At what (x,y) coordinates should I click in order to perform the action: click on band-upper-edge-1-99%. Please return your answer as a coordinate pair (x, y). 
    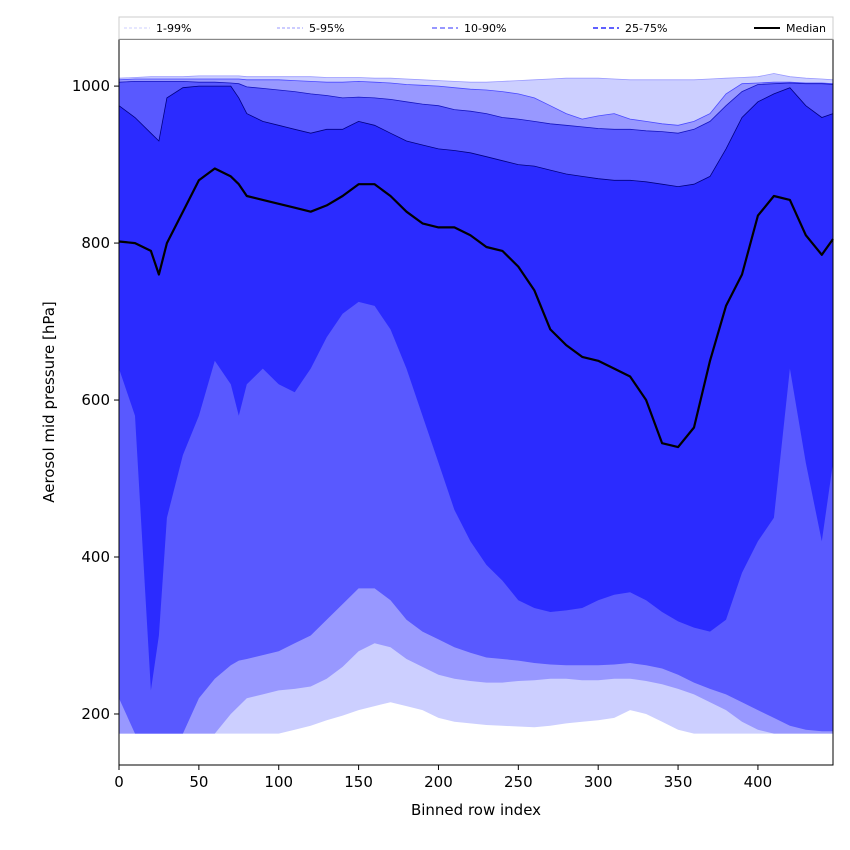
    Looking at the image, I should click on (476, 78).